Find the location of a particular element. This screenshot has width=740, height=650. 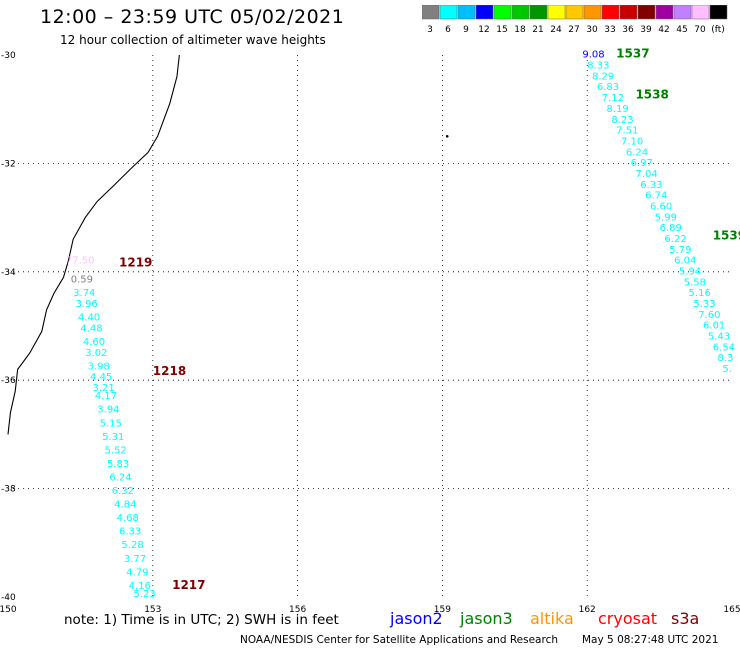

wave-height-label: 4.16 is located at coordinates (140, 586).